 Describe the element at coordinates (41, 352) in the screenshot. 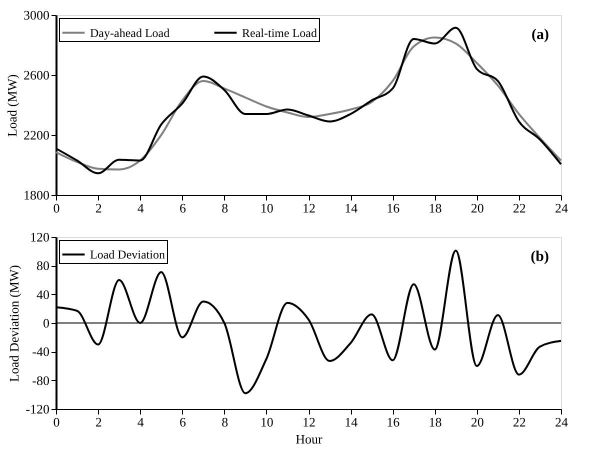

I see `y-tick-label: -40` at that location.